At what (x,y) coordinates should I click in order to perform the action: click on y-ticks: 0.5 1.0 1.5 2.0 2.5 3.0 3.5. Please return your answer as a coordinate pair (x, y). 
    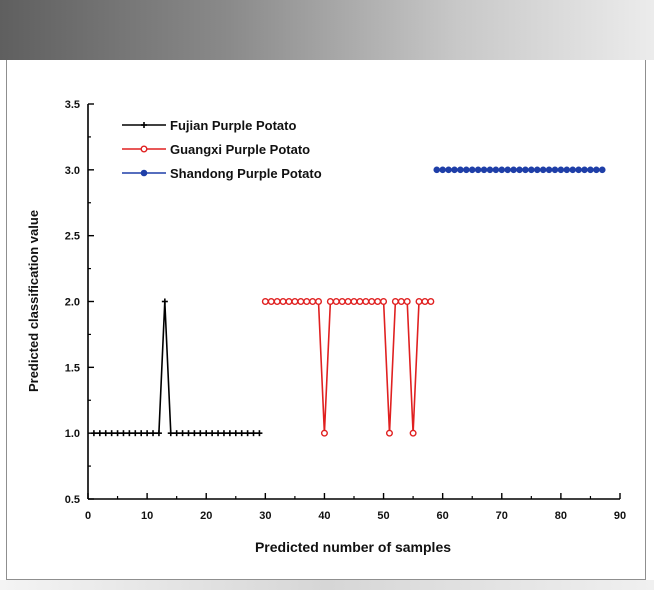
    Looking at the image, I should click on (79, 302).